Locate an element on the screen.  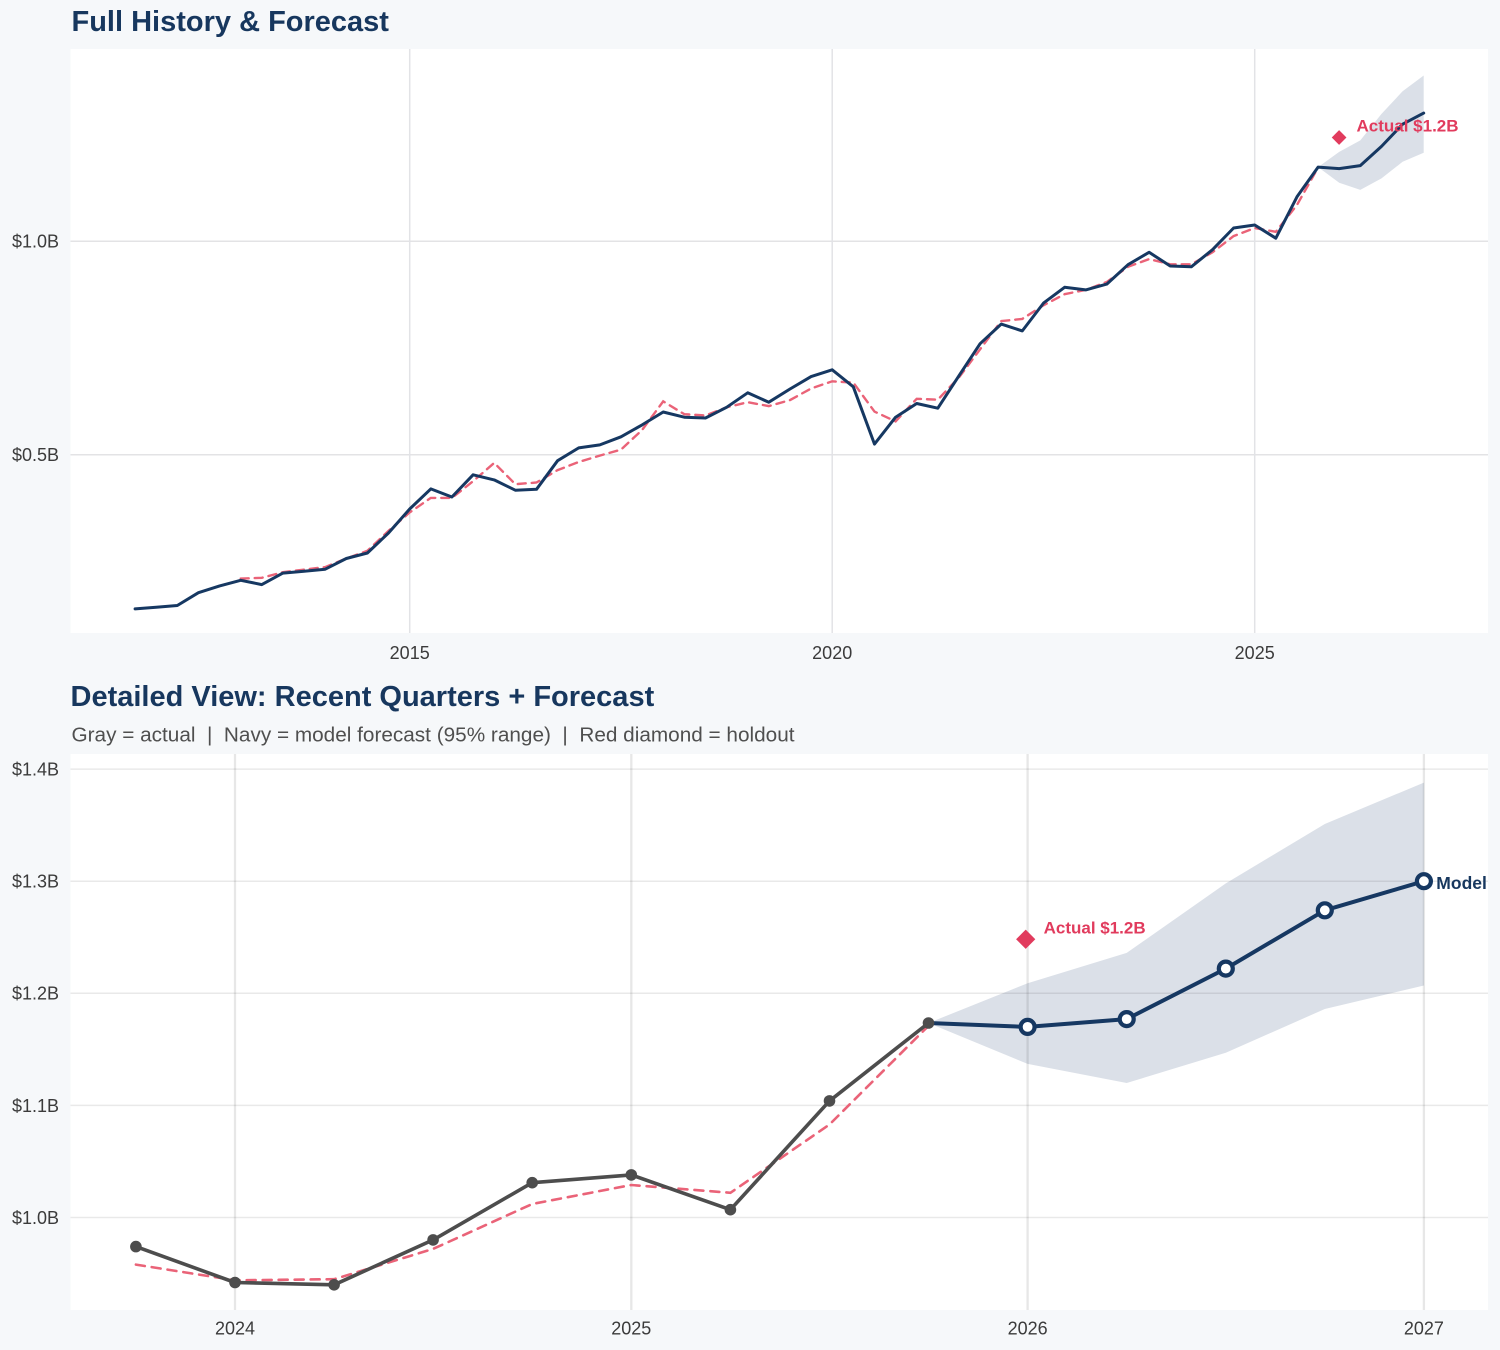
svg-text: Model is located at coordinates (1461, 883).